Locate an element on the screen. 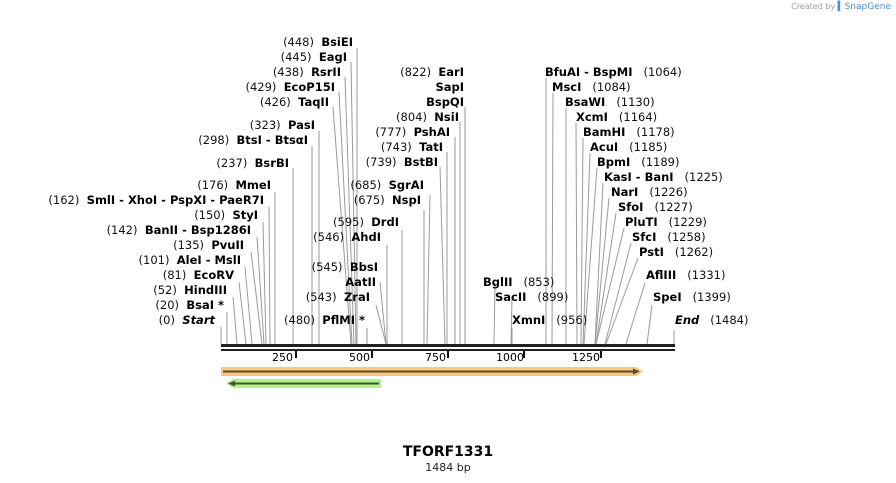 The image size is (896, 483). snapgene-logo-icon: ▍ is located at coordinates (841, 7).